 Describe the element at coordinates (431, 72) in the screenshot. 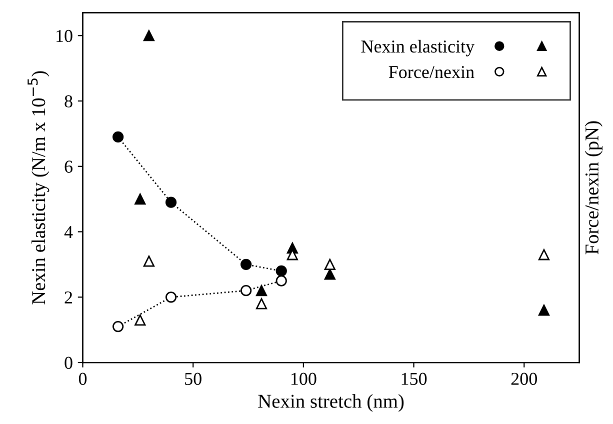

I see `legend-label: Force/nexin` at that location.